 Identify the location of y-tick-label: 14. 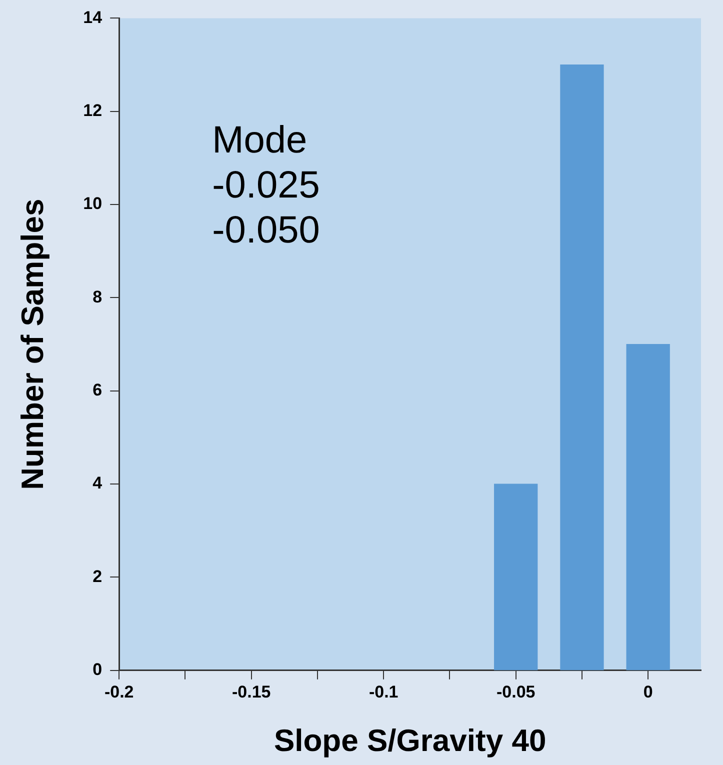
(93, 17).